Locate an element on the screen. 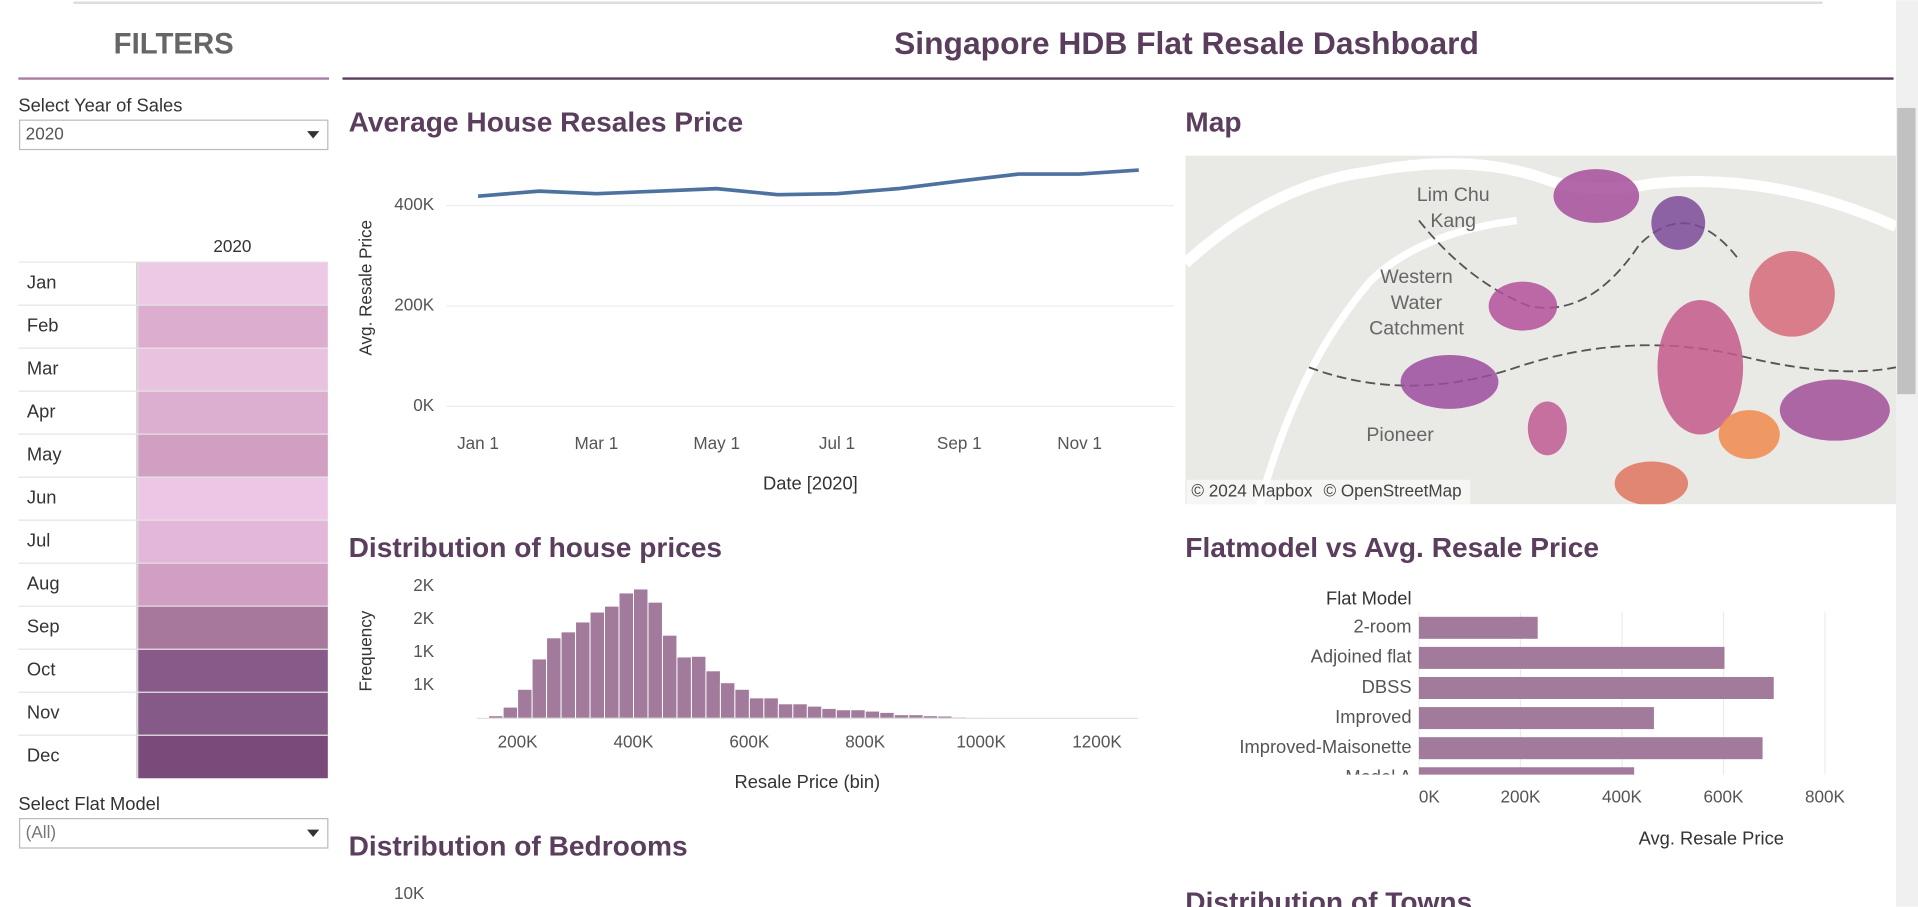 The width and height of the screenshot is (1918, 907). map-label: Lim Chu is located at coordinates (1453, 195).